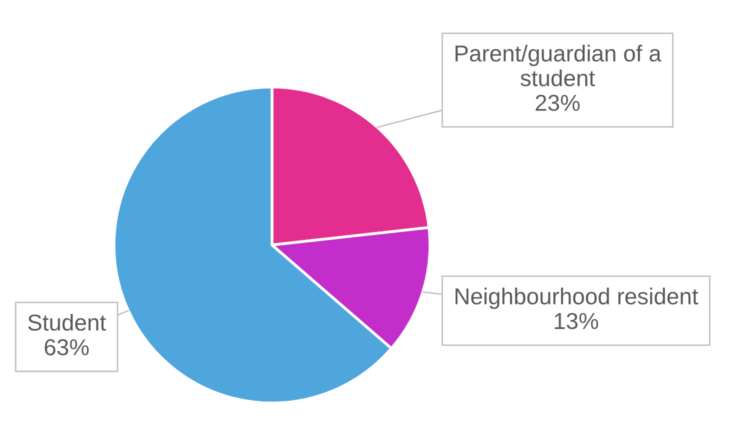  I want to click on slice-label: Parent/guardian of a student, so click(559, 65).